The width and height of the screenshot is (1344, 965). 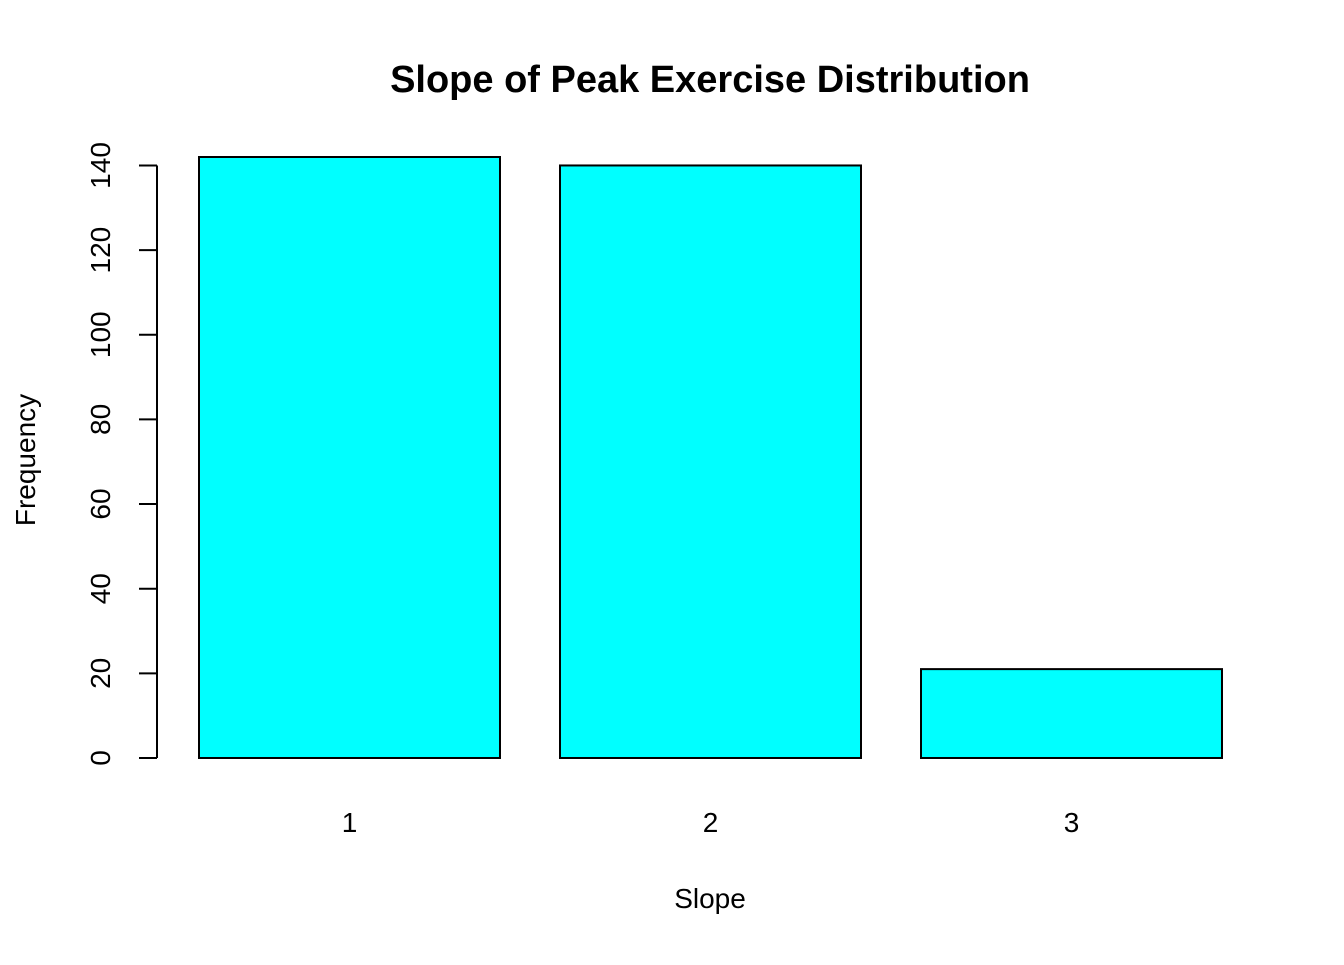 What do you see at coordinates (100, 250) in the screenshot?
I see `y-tick-label-120: 120` at bounding box center [100, 250].